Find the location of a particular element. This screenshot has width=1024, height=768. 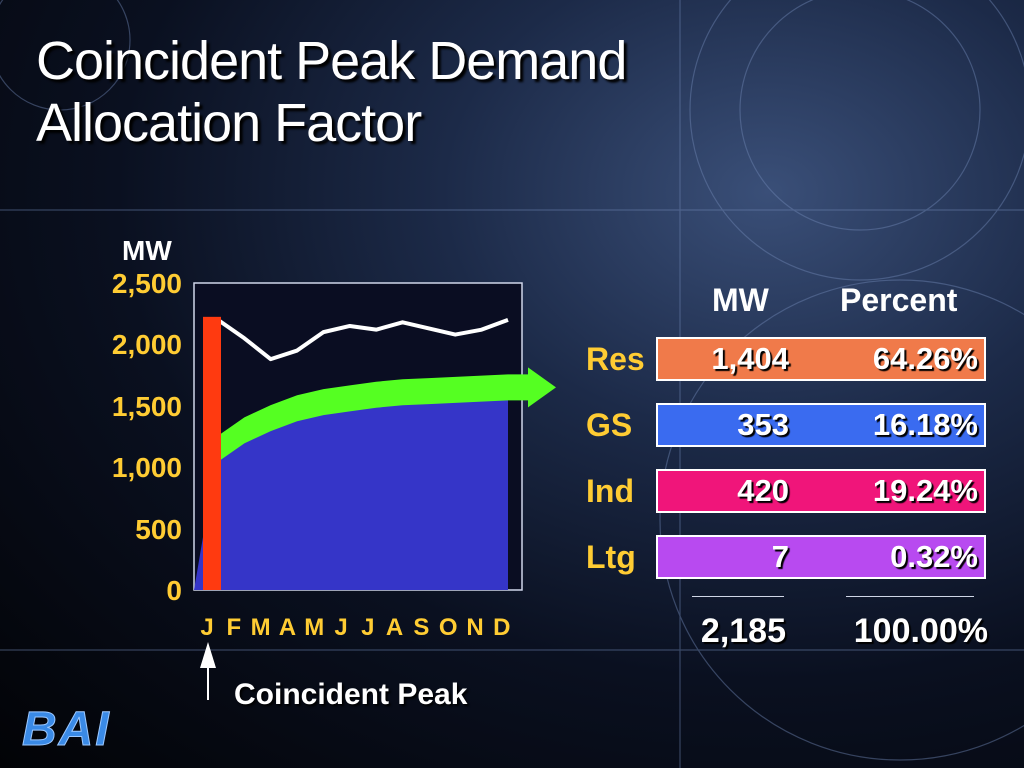

row-percent-value: 0.32% is located at coordinates (934, 556).